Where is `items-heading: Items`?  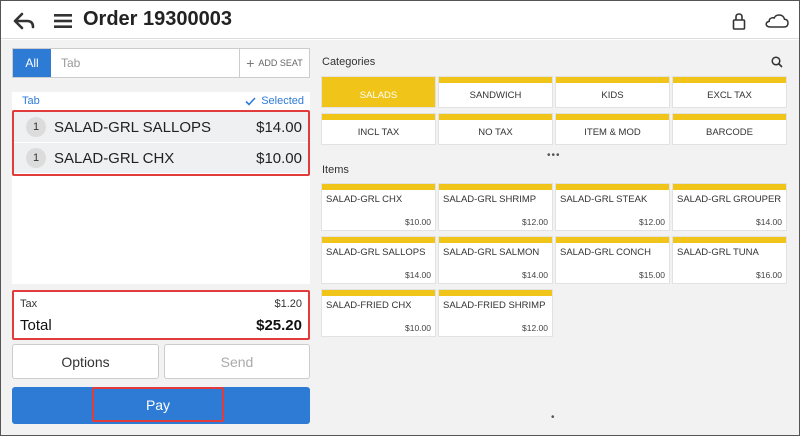 items-heading: Items is located at coordinates (335, 170).